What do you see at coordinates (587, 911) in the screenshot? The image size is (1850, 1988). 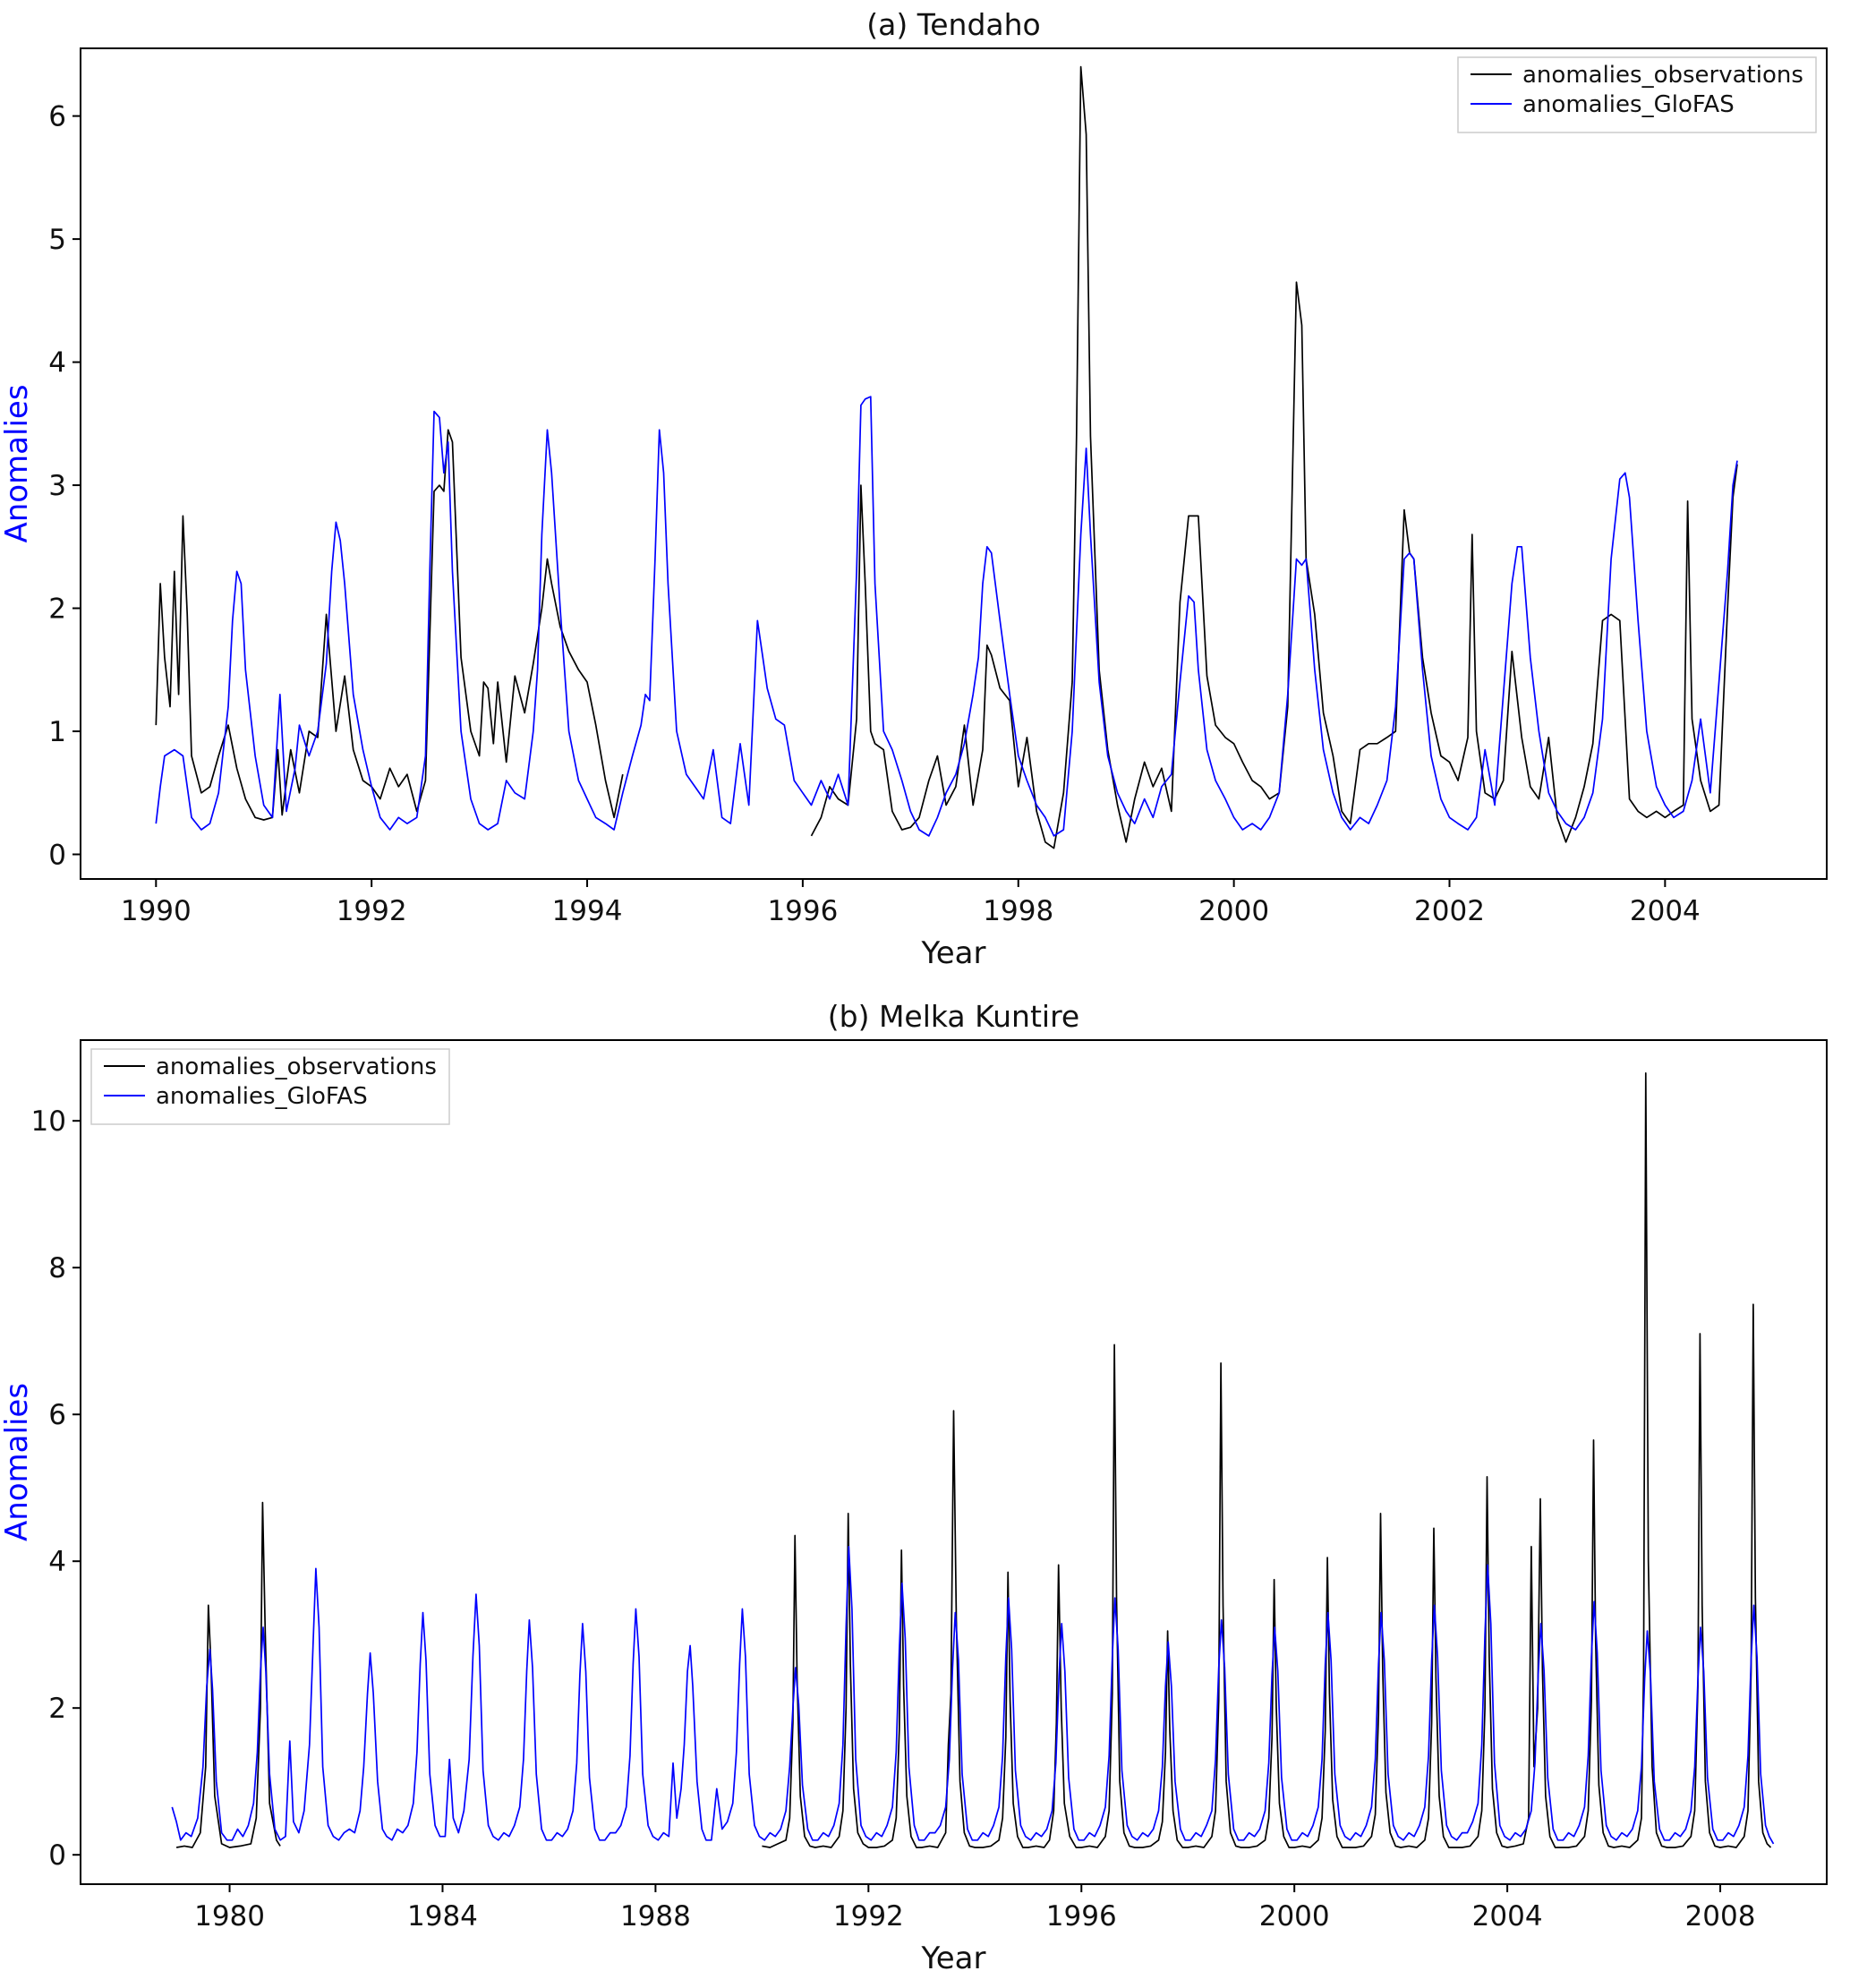 I see `svg-text: 1994` at bounding box center [587, 911].